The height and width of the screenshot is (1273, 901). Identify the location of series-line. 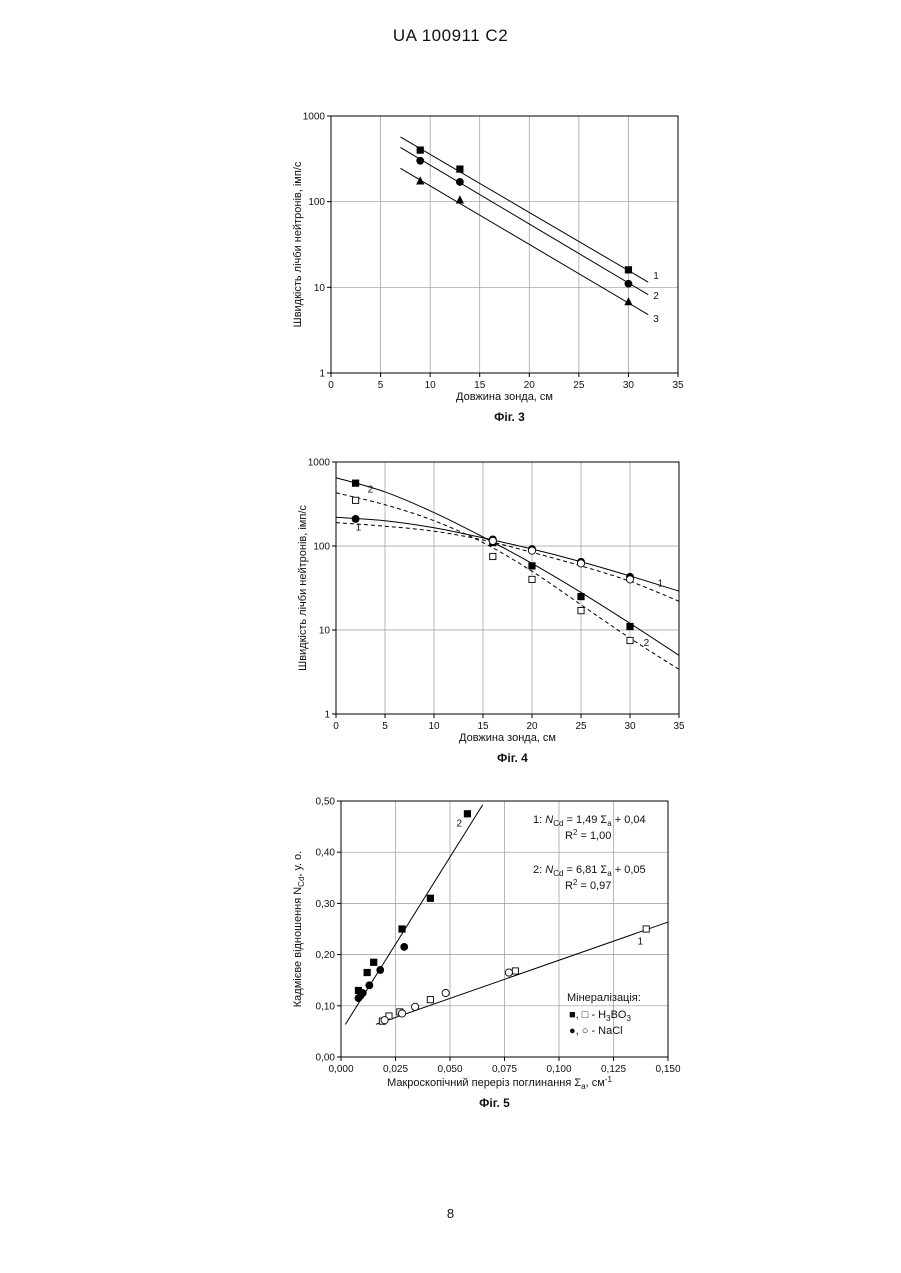
(524, 241).